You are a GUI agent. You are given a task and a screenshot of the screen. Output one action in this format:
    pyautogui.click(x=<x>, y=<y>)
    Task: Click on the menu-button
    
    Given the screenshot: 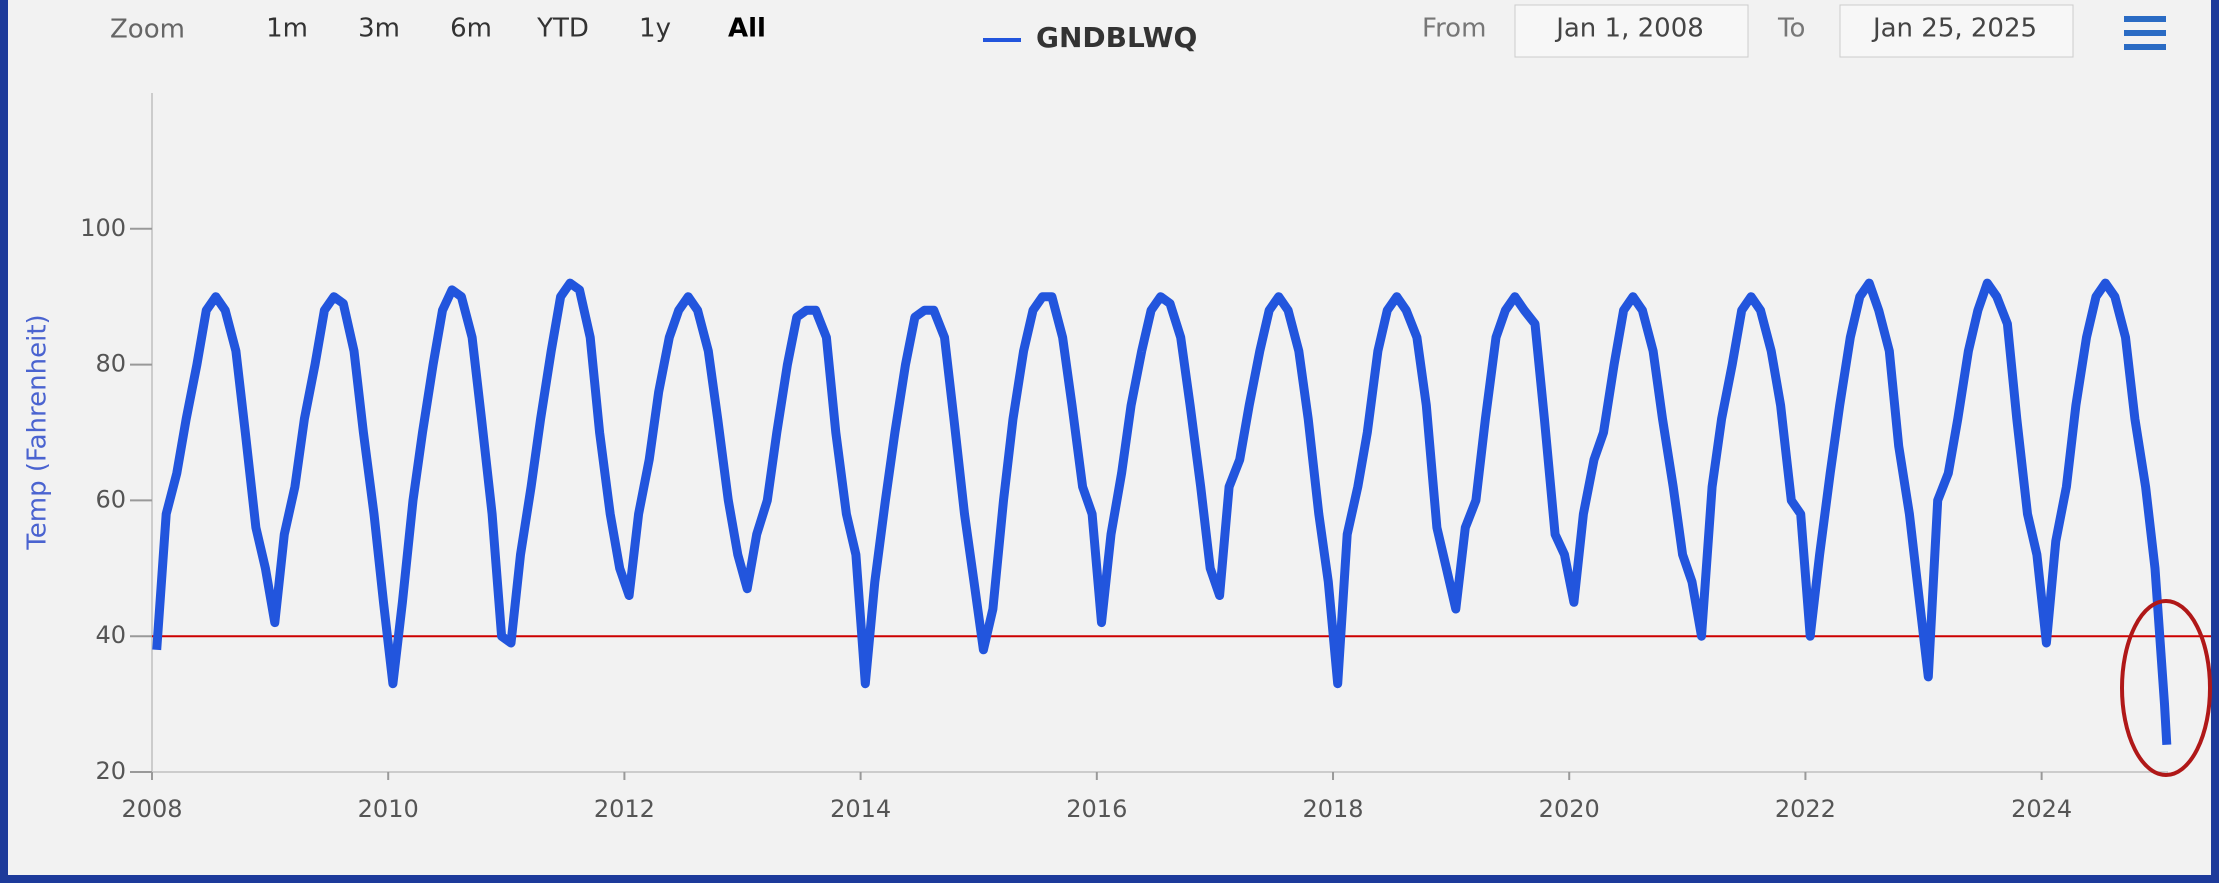 What is the action you would take?
    pyautogui.click(x=2145, y=33)
    